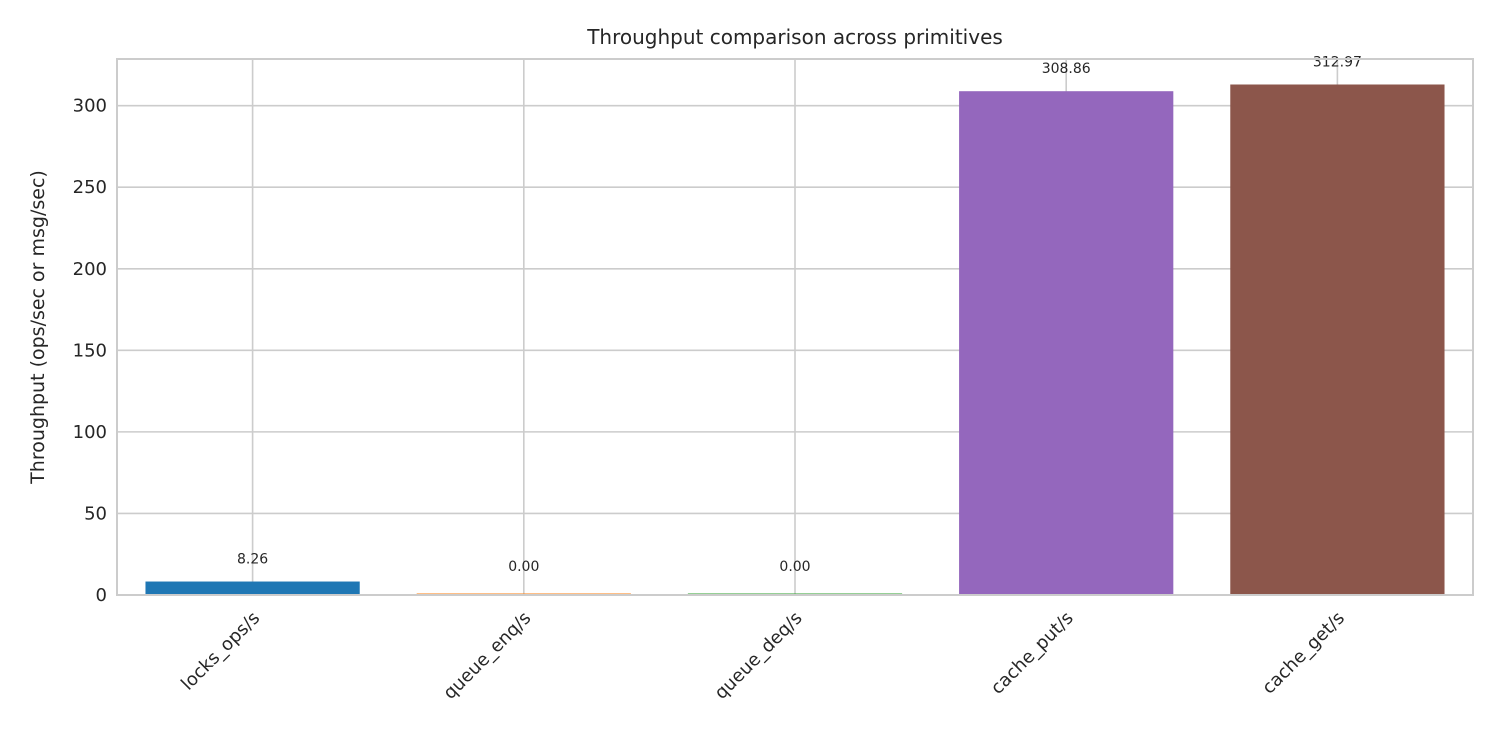  What do you see at coordinates (1066, 69) in the screenshot?
I see `data-label: 308.86` at bounding box center [1066, 69].